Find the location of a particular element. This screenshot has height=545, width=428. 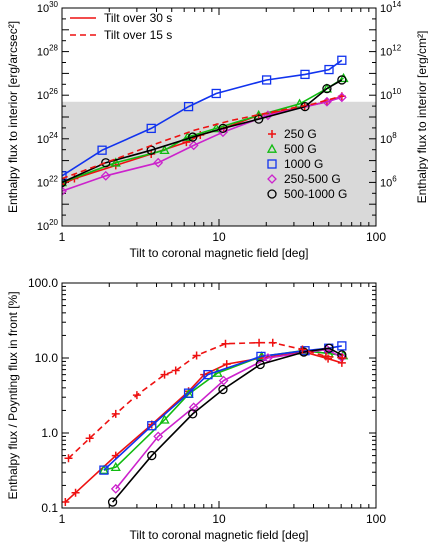

x-tick-label: 100 is located at coordinates (376, 519).